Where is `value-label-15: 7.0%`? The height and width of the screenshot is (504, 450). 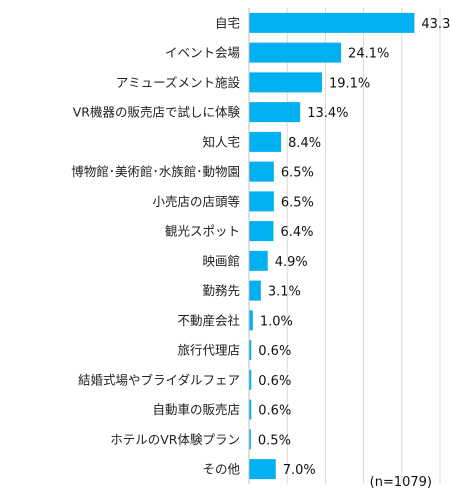
value-label-15: 7.0% is located at coordinates (299, 470).